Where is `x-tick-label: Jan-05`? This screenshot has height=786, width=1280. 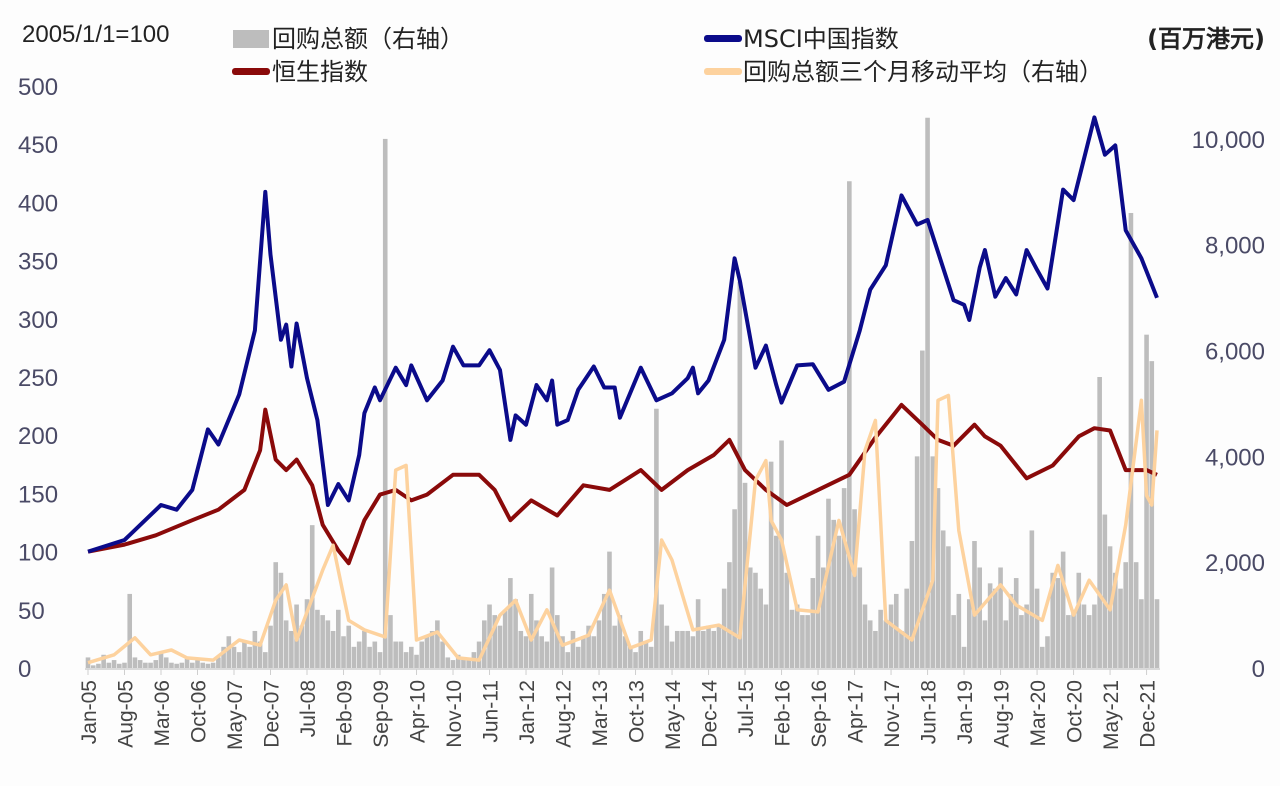 x-tick-label: Jan-05 is located at coordinates (89, 712).